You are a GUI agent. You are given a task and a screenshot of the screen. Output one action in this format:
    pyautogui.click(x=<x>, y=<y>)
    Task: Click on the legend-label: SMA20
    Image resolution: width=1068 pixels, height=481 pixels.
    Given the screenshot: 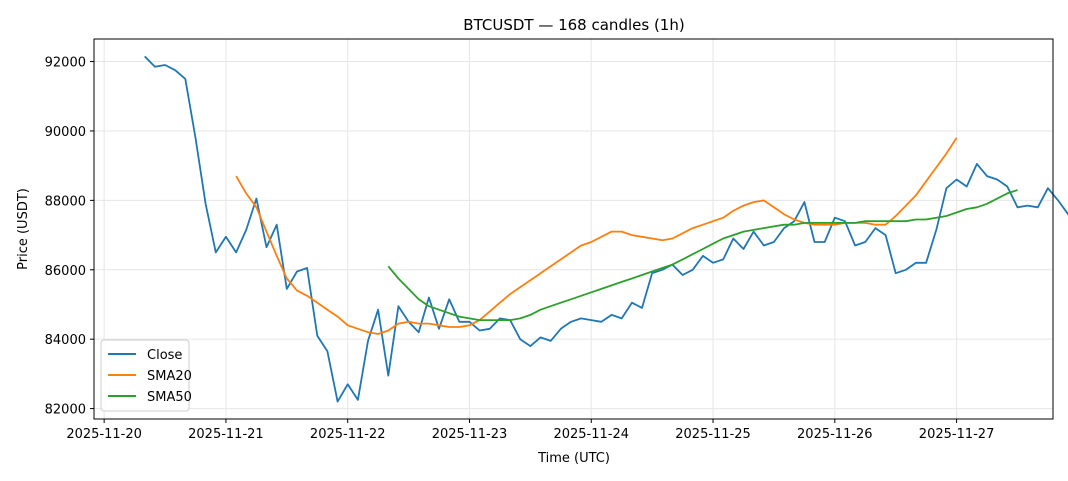 What is the action you would take?
    pyautogui.click(x=169, y=376)
    